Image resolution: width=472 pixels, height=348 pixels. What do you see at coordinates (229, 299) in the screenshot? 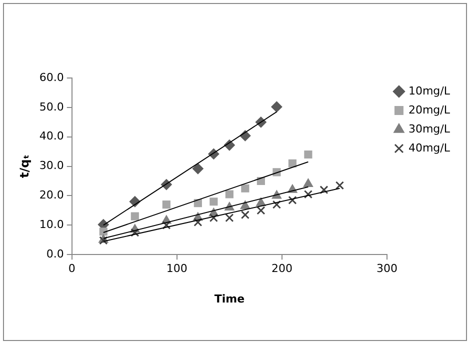
I see `x-axis-title: Time` at bounding box center [229, 299].